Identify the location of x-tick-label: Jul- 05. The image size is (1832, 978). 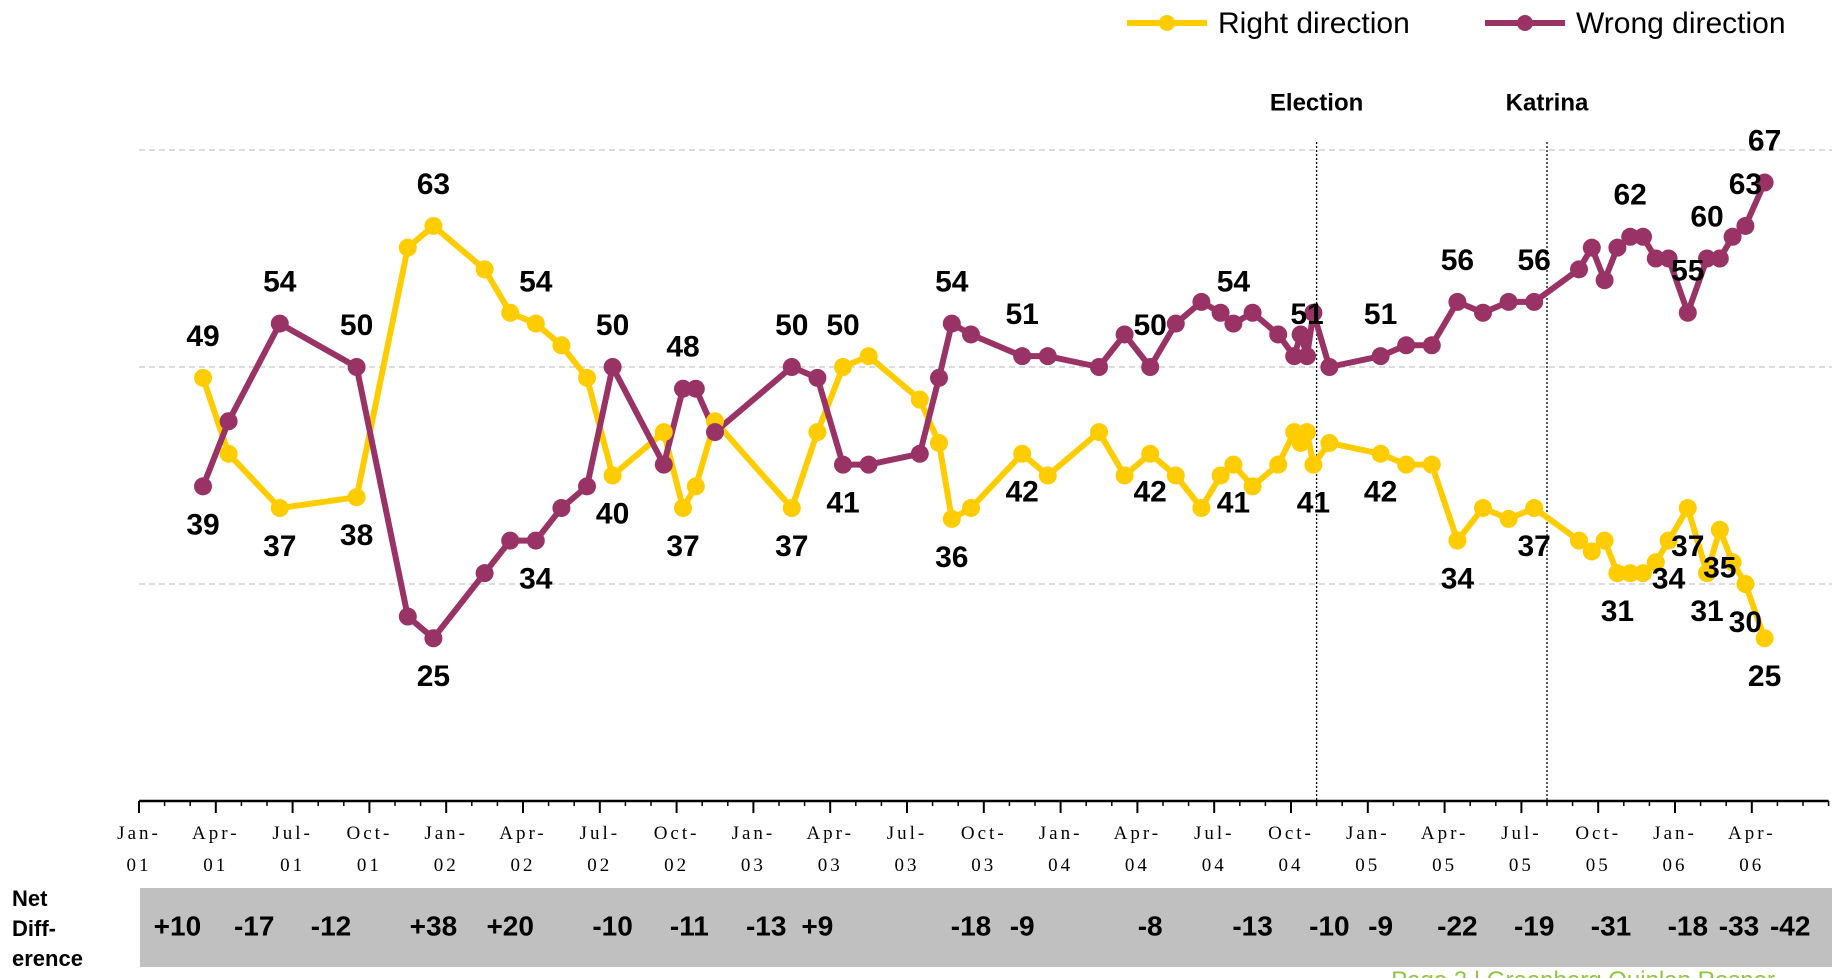
(1521, 849).